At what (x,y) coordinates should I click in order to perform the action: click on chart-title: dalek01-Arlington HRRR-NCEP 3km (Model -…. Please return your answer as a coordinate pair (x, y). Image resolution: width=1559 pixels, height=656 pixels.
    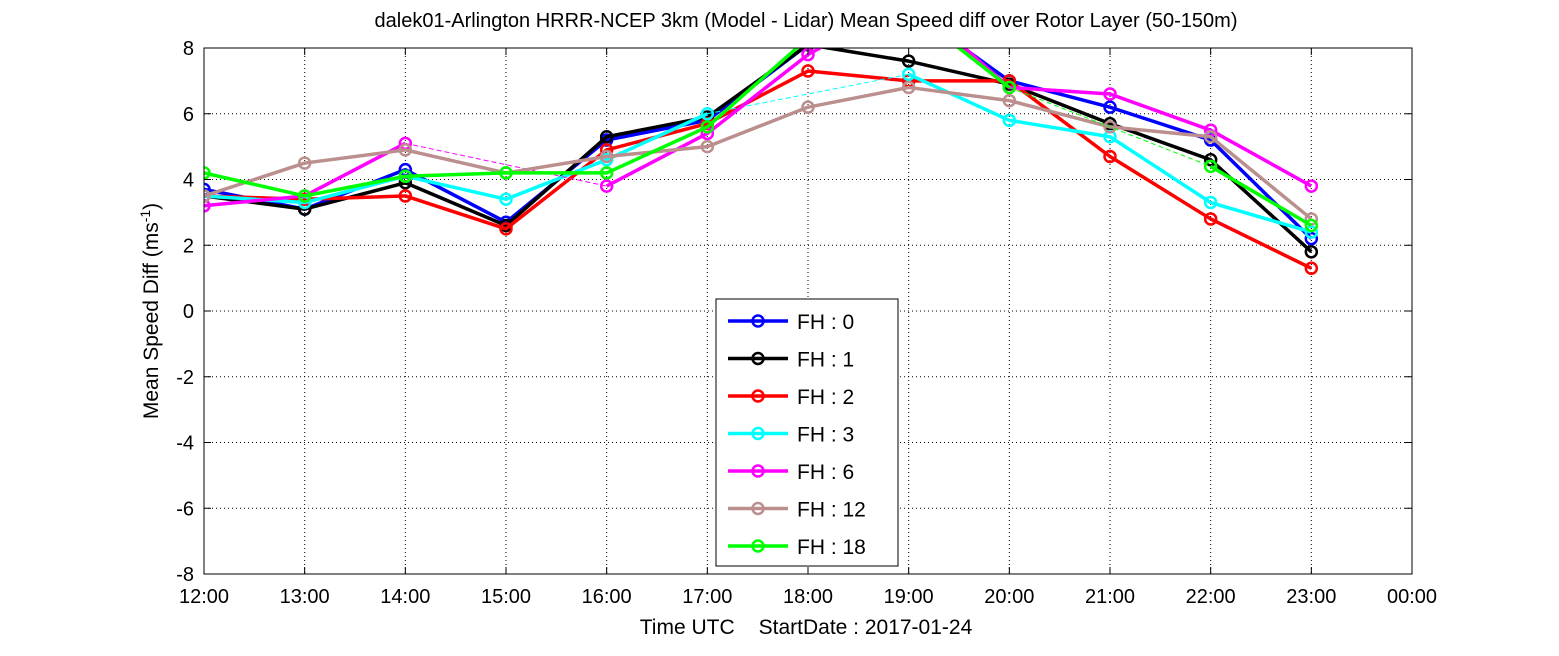
    Looking at the image, I should click on (806, 21).